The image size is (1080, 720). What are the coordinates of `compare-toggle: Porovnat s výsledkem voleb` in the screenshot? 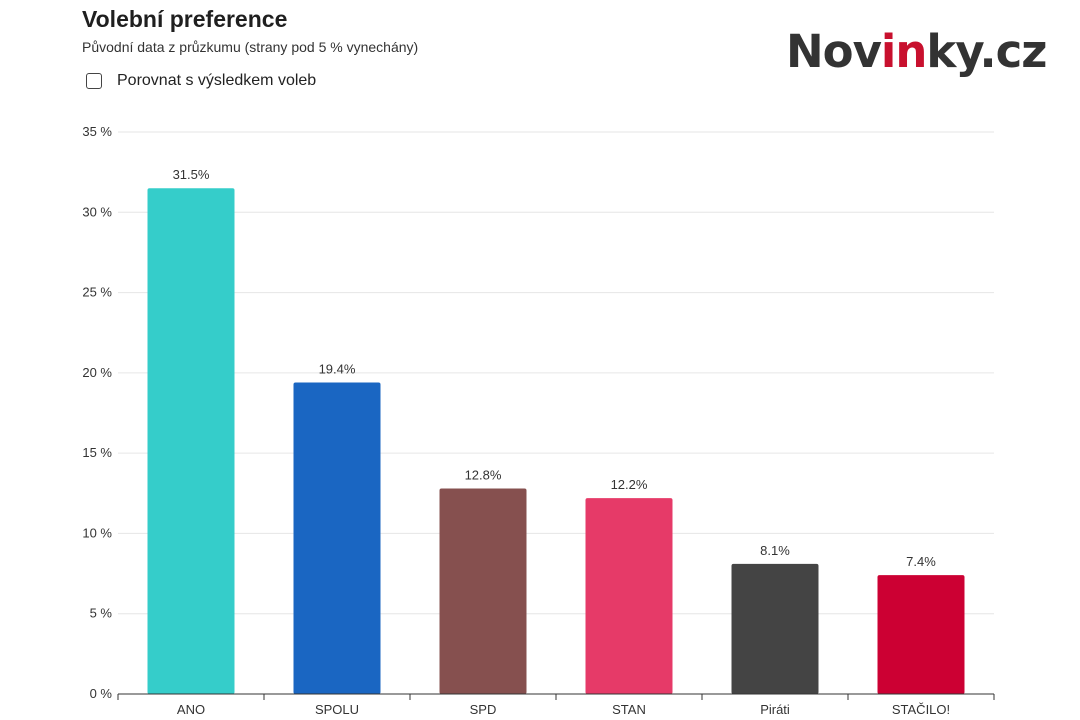 It's located at (201, 81).